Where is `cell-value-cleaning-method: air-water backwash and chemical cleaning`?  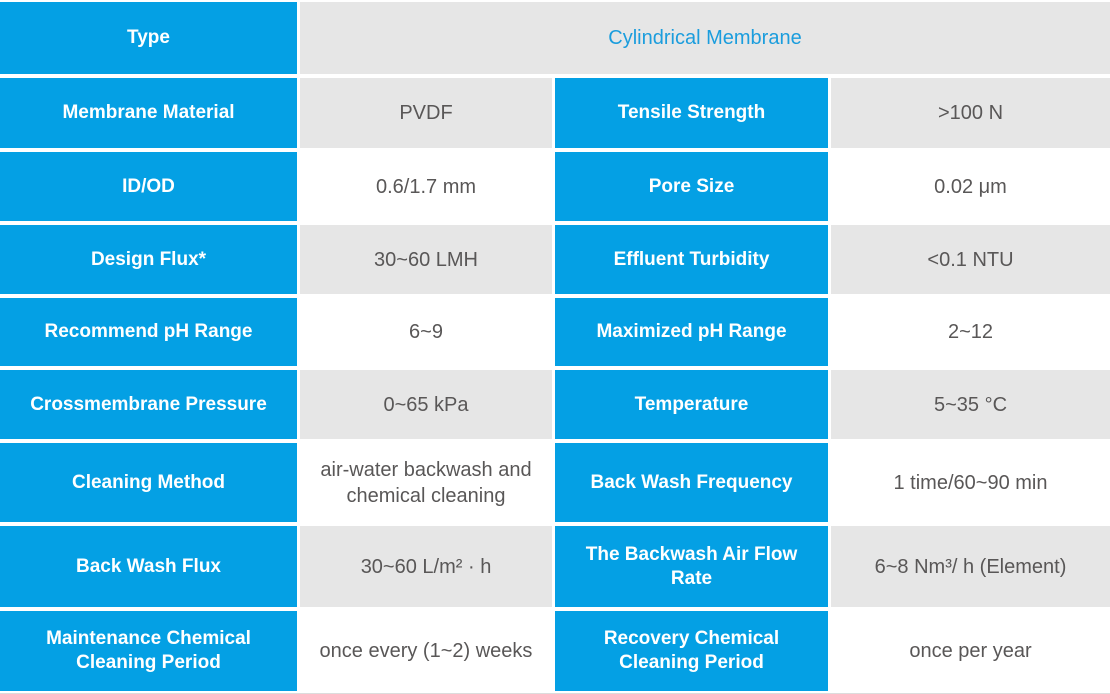 cell-value-cleaning-method: air-water backwash and chemical cleaning is located at coordinates (426, 482).